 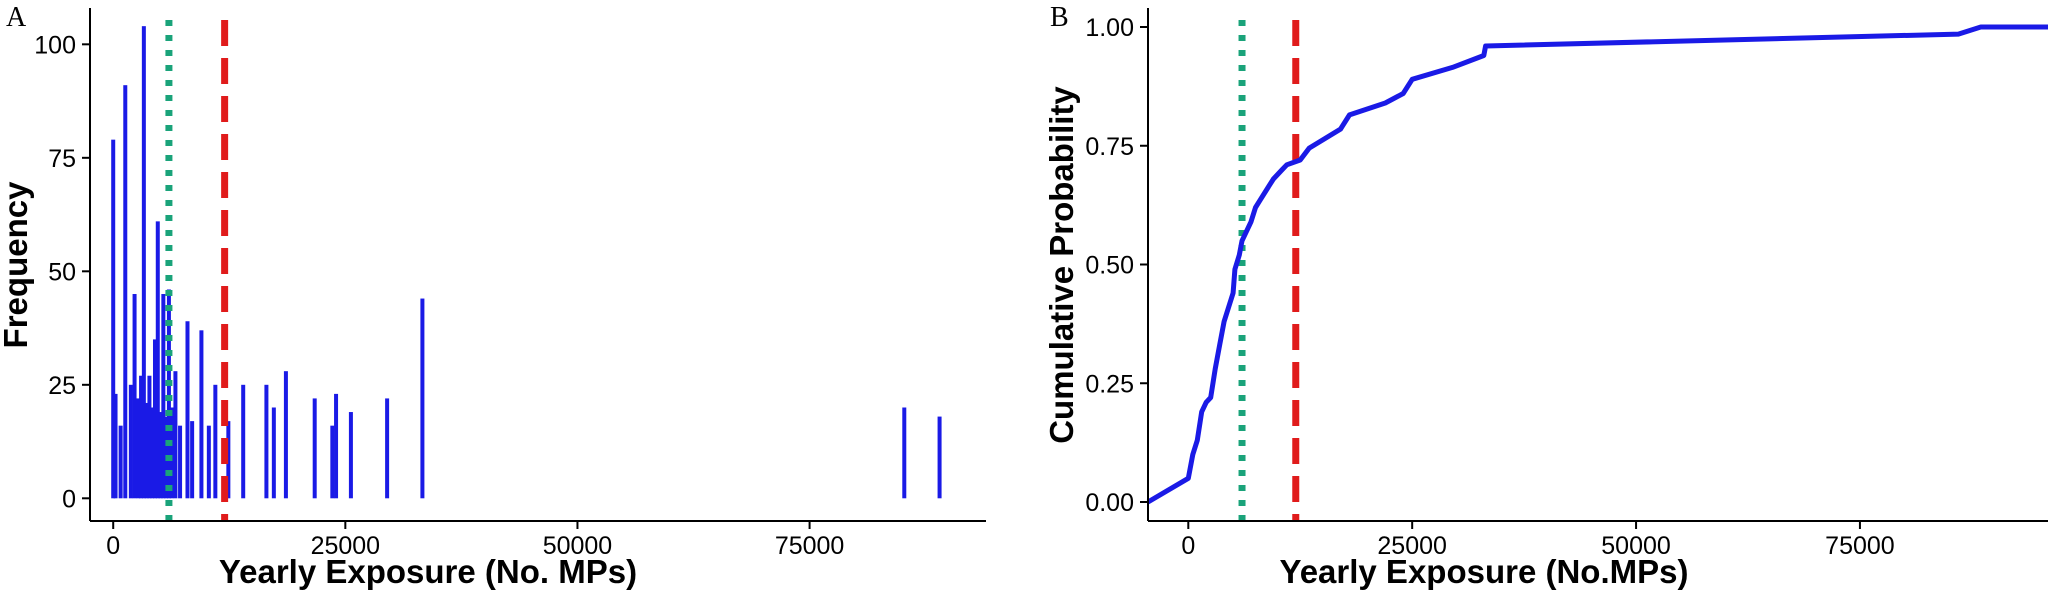 What do you see at coordinates (1484, 571) in the screenshot?
I see `panel-b-x-axis-title: Yearly Exposure (No.MPs)` at bounding box center [1484, 571].